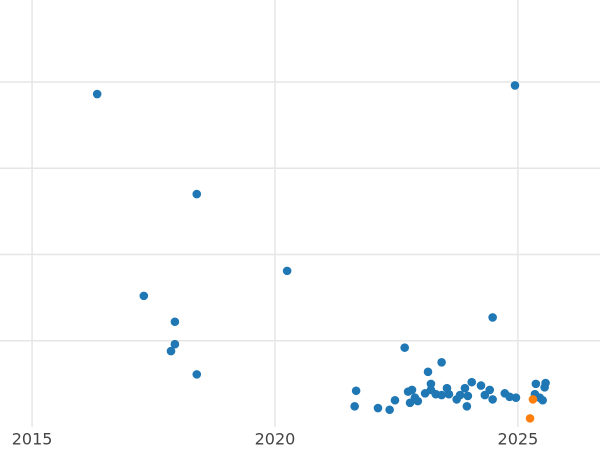  I want to click on x-tick-label: 2015, so click(32, 439).